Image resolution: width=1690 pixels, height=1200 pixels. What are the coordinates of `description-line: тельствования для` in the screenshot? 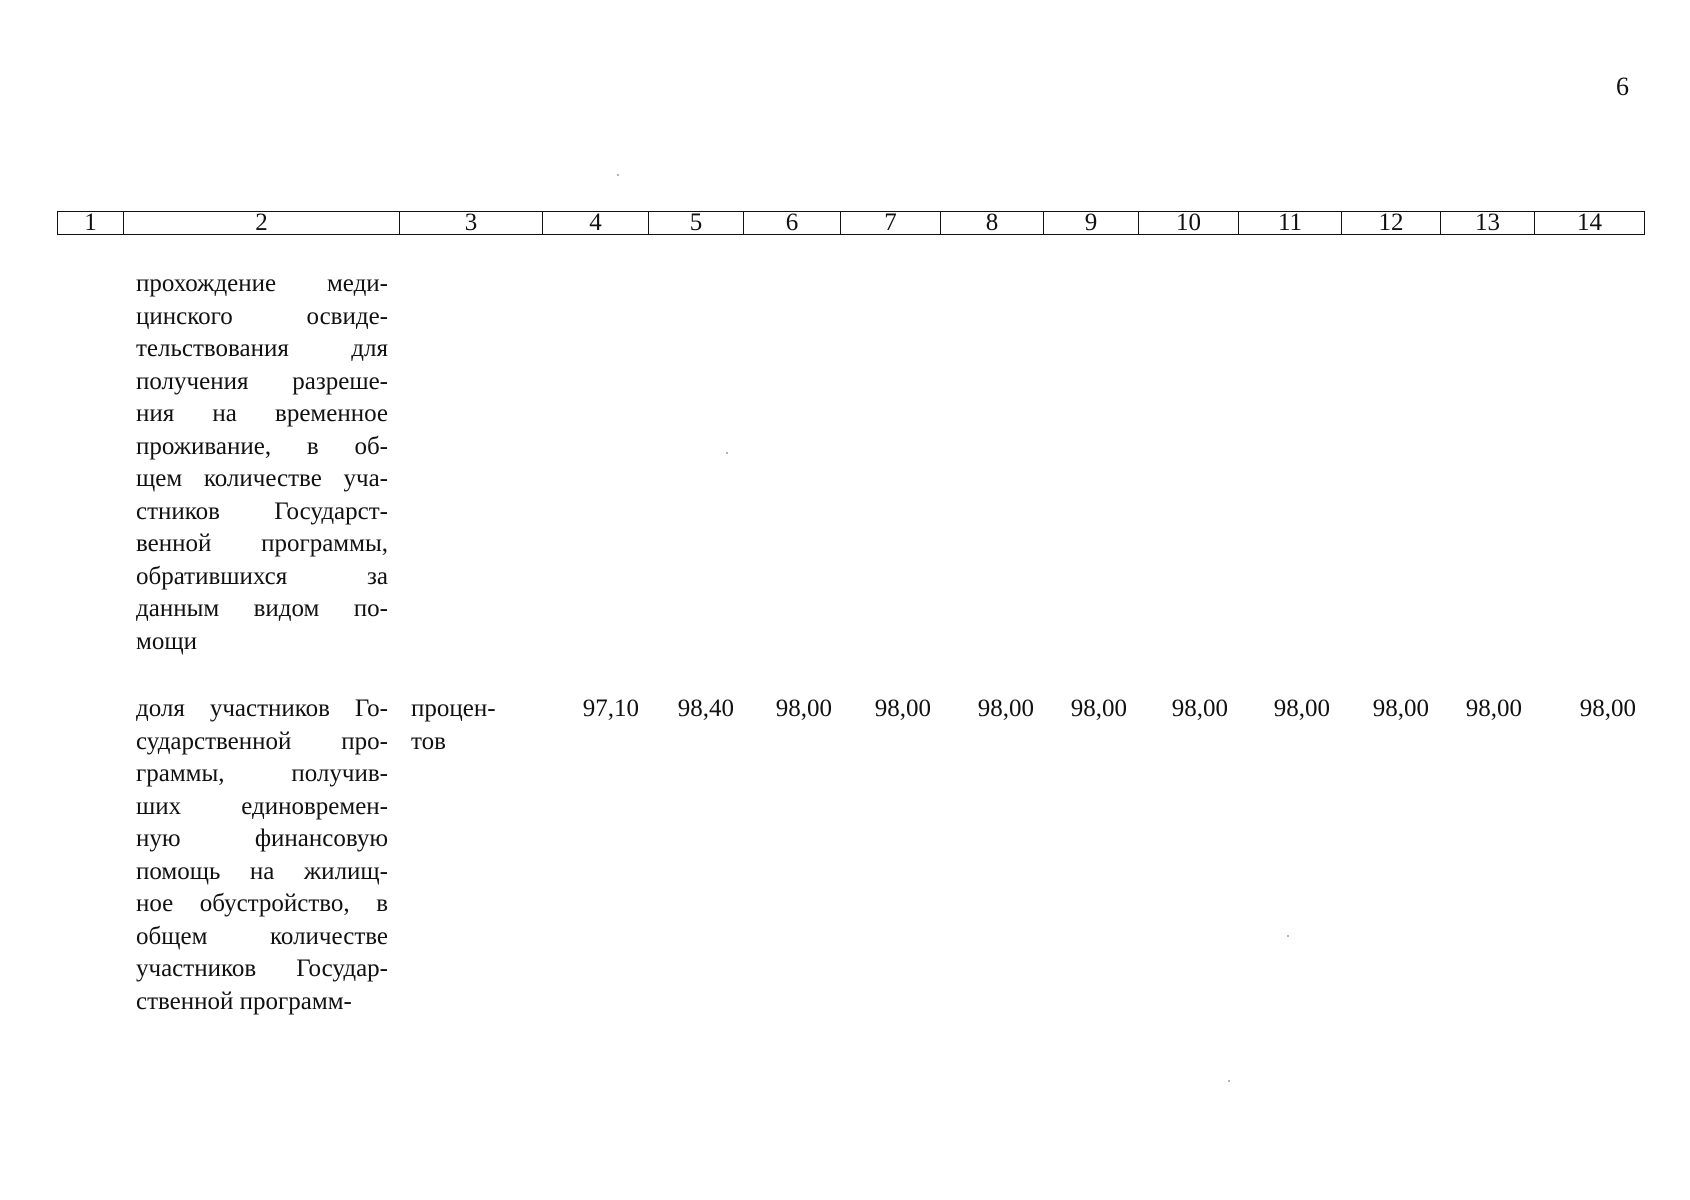 It's located at (262, 348).